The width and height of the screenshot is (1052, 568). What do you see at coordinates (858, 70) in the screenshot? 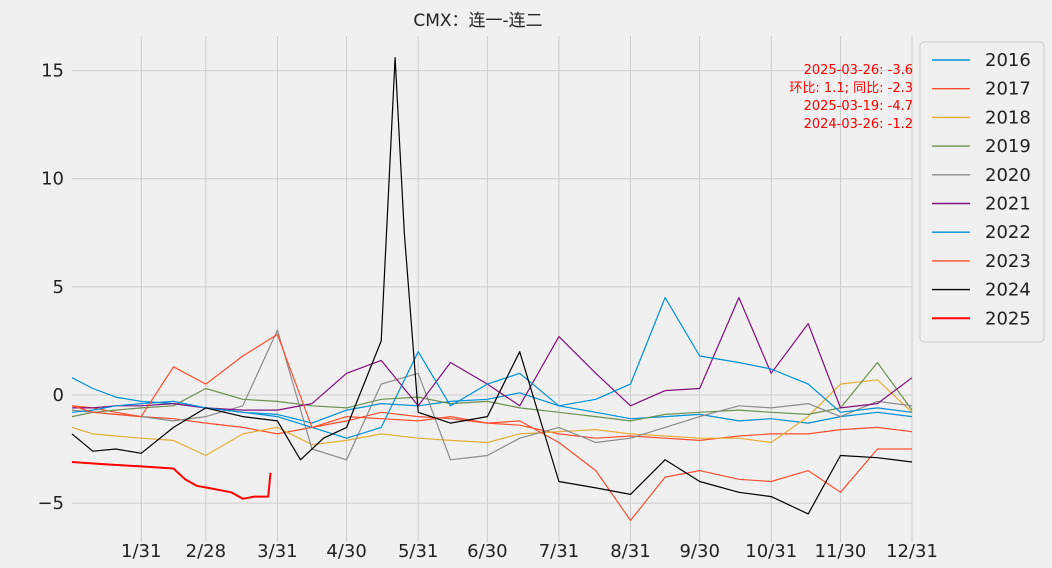
I see `annotation-line: 2025-03-26: -3.6` at bounding box center [858, 70].